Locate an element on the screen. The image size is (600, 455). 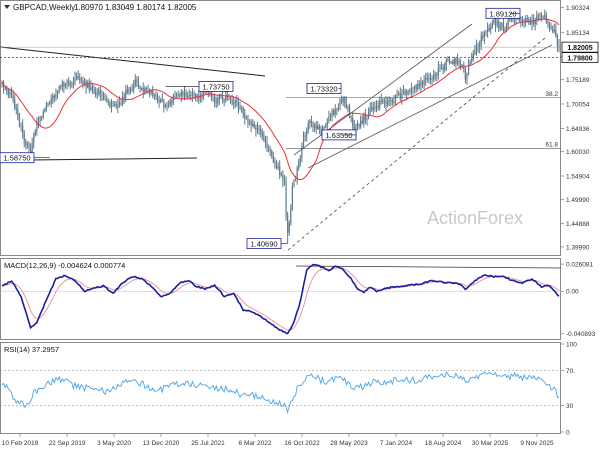
price-label-text: 1.73750 is located at coordinates (215, 86).